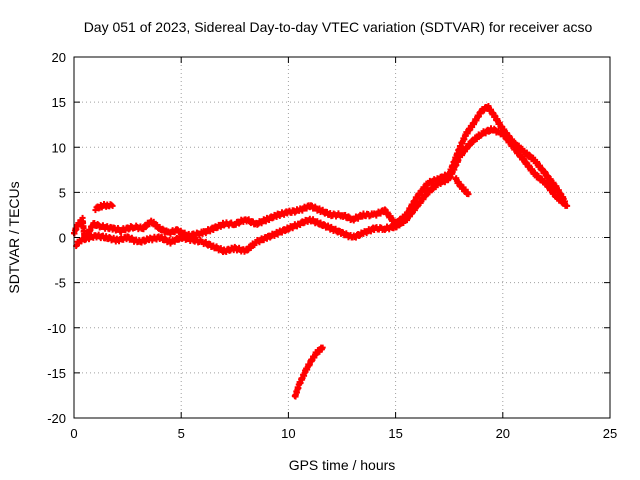 The image size is (640, 480). I want to click on y-tick-label: -20, so click(56, 418).